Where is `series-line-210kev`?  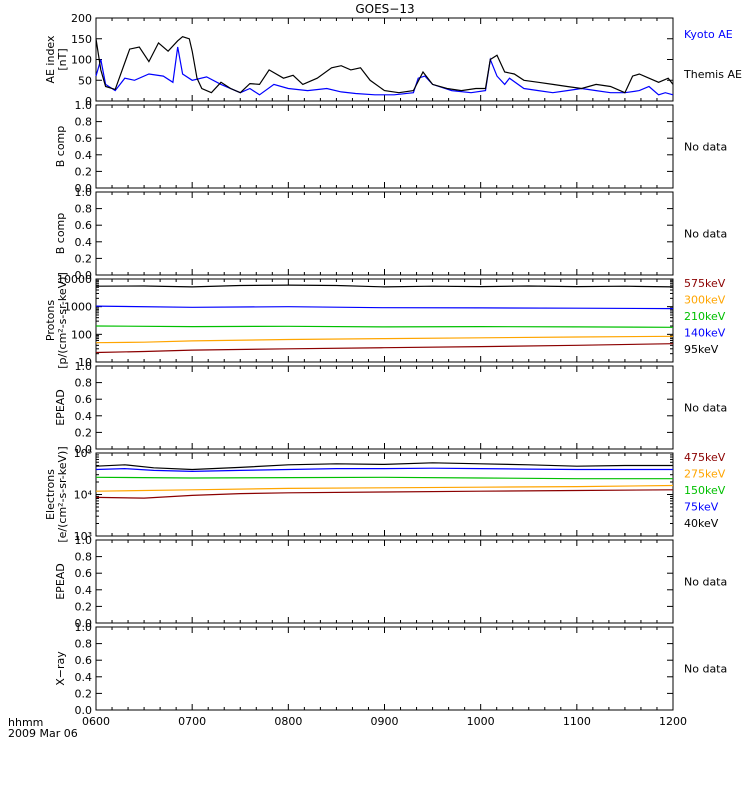 series-line-210kev is located at coordinates (384, 326).